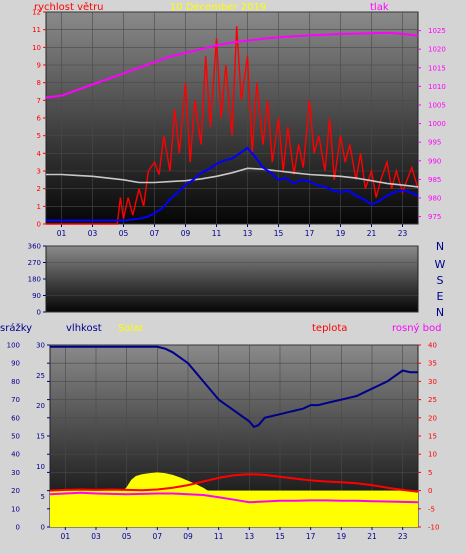 The width and height of the screenshot is (466, 554). Describe the element at coordinates (40, 346) in the screenshot. I see `humidity-y-tick-label: 30` at that location.